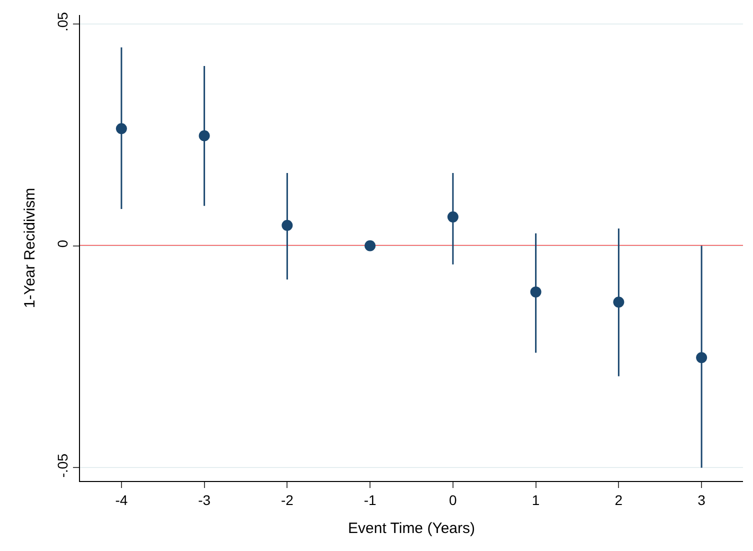 This screenshot has height=551, width=753. I want to click on x-tick-label: -2, so click(287, 500).